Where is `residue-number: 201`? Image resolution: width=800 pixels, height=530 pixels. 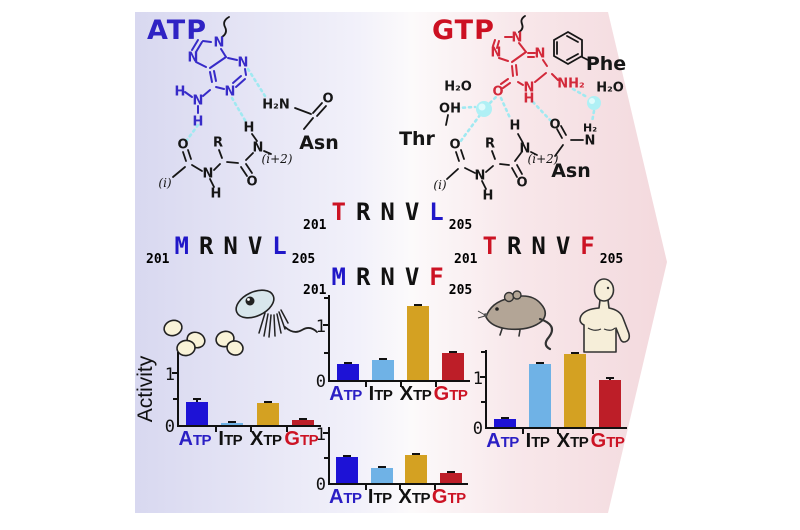
residue-number: 201 is located at coordinates (466, 259).